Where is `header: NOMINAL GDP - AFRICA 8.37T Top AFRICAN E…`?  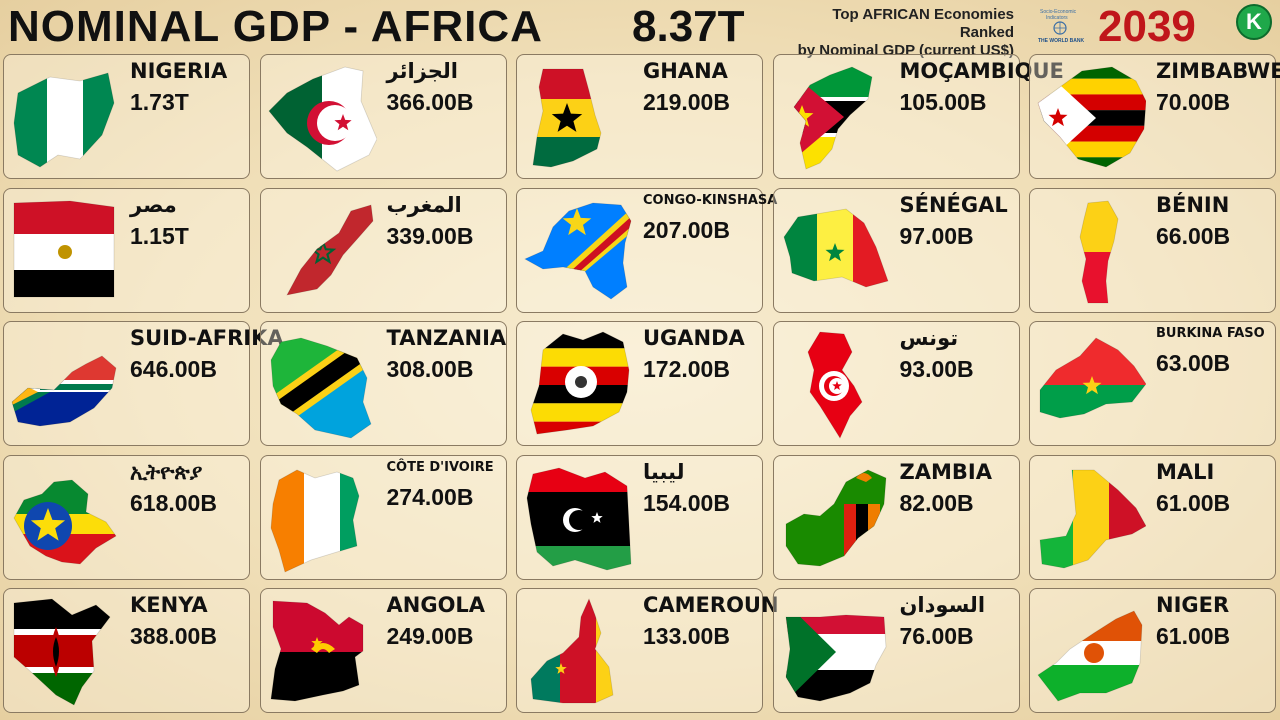
header: NOMINAL GDP - AFRICA 8.37T Top AFRICAN E… is located at coordinates (640, 29).